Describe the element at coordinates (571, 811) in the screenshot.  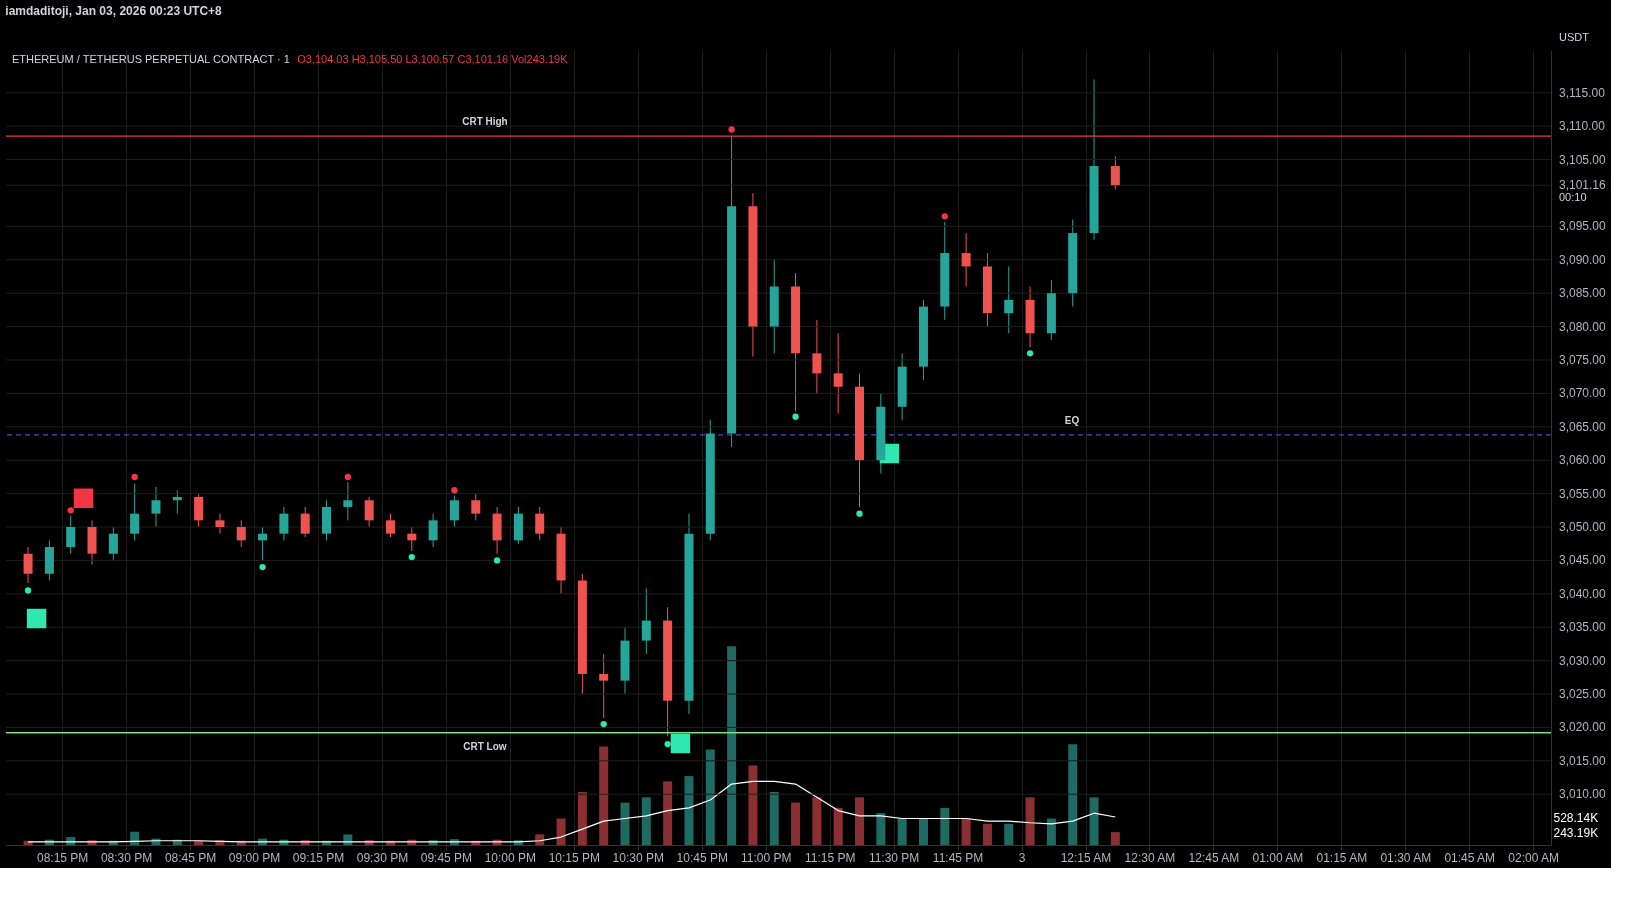
I see `line-series` at that location.